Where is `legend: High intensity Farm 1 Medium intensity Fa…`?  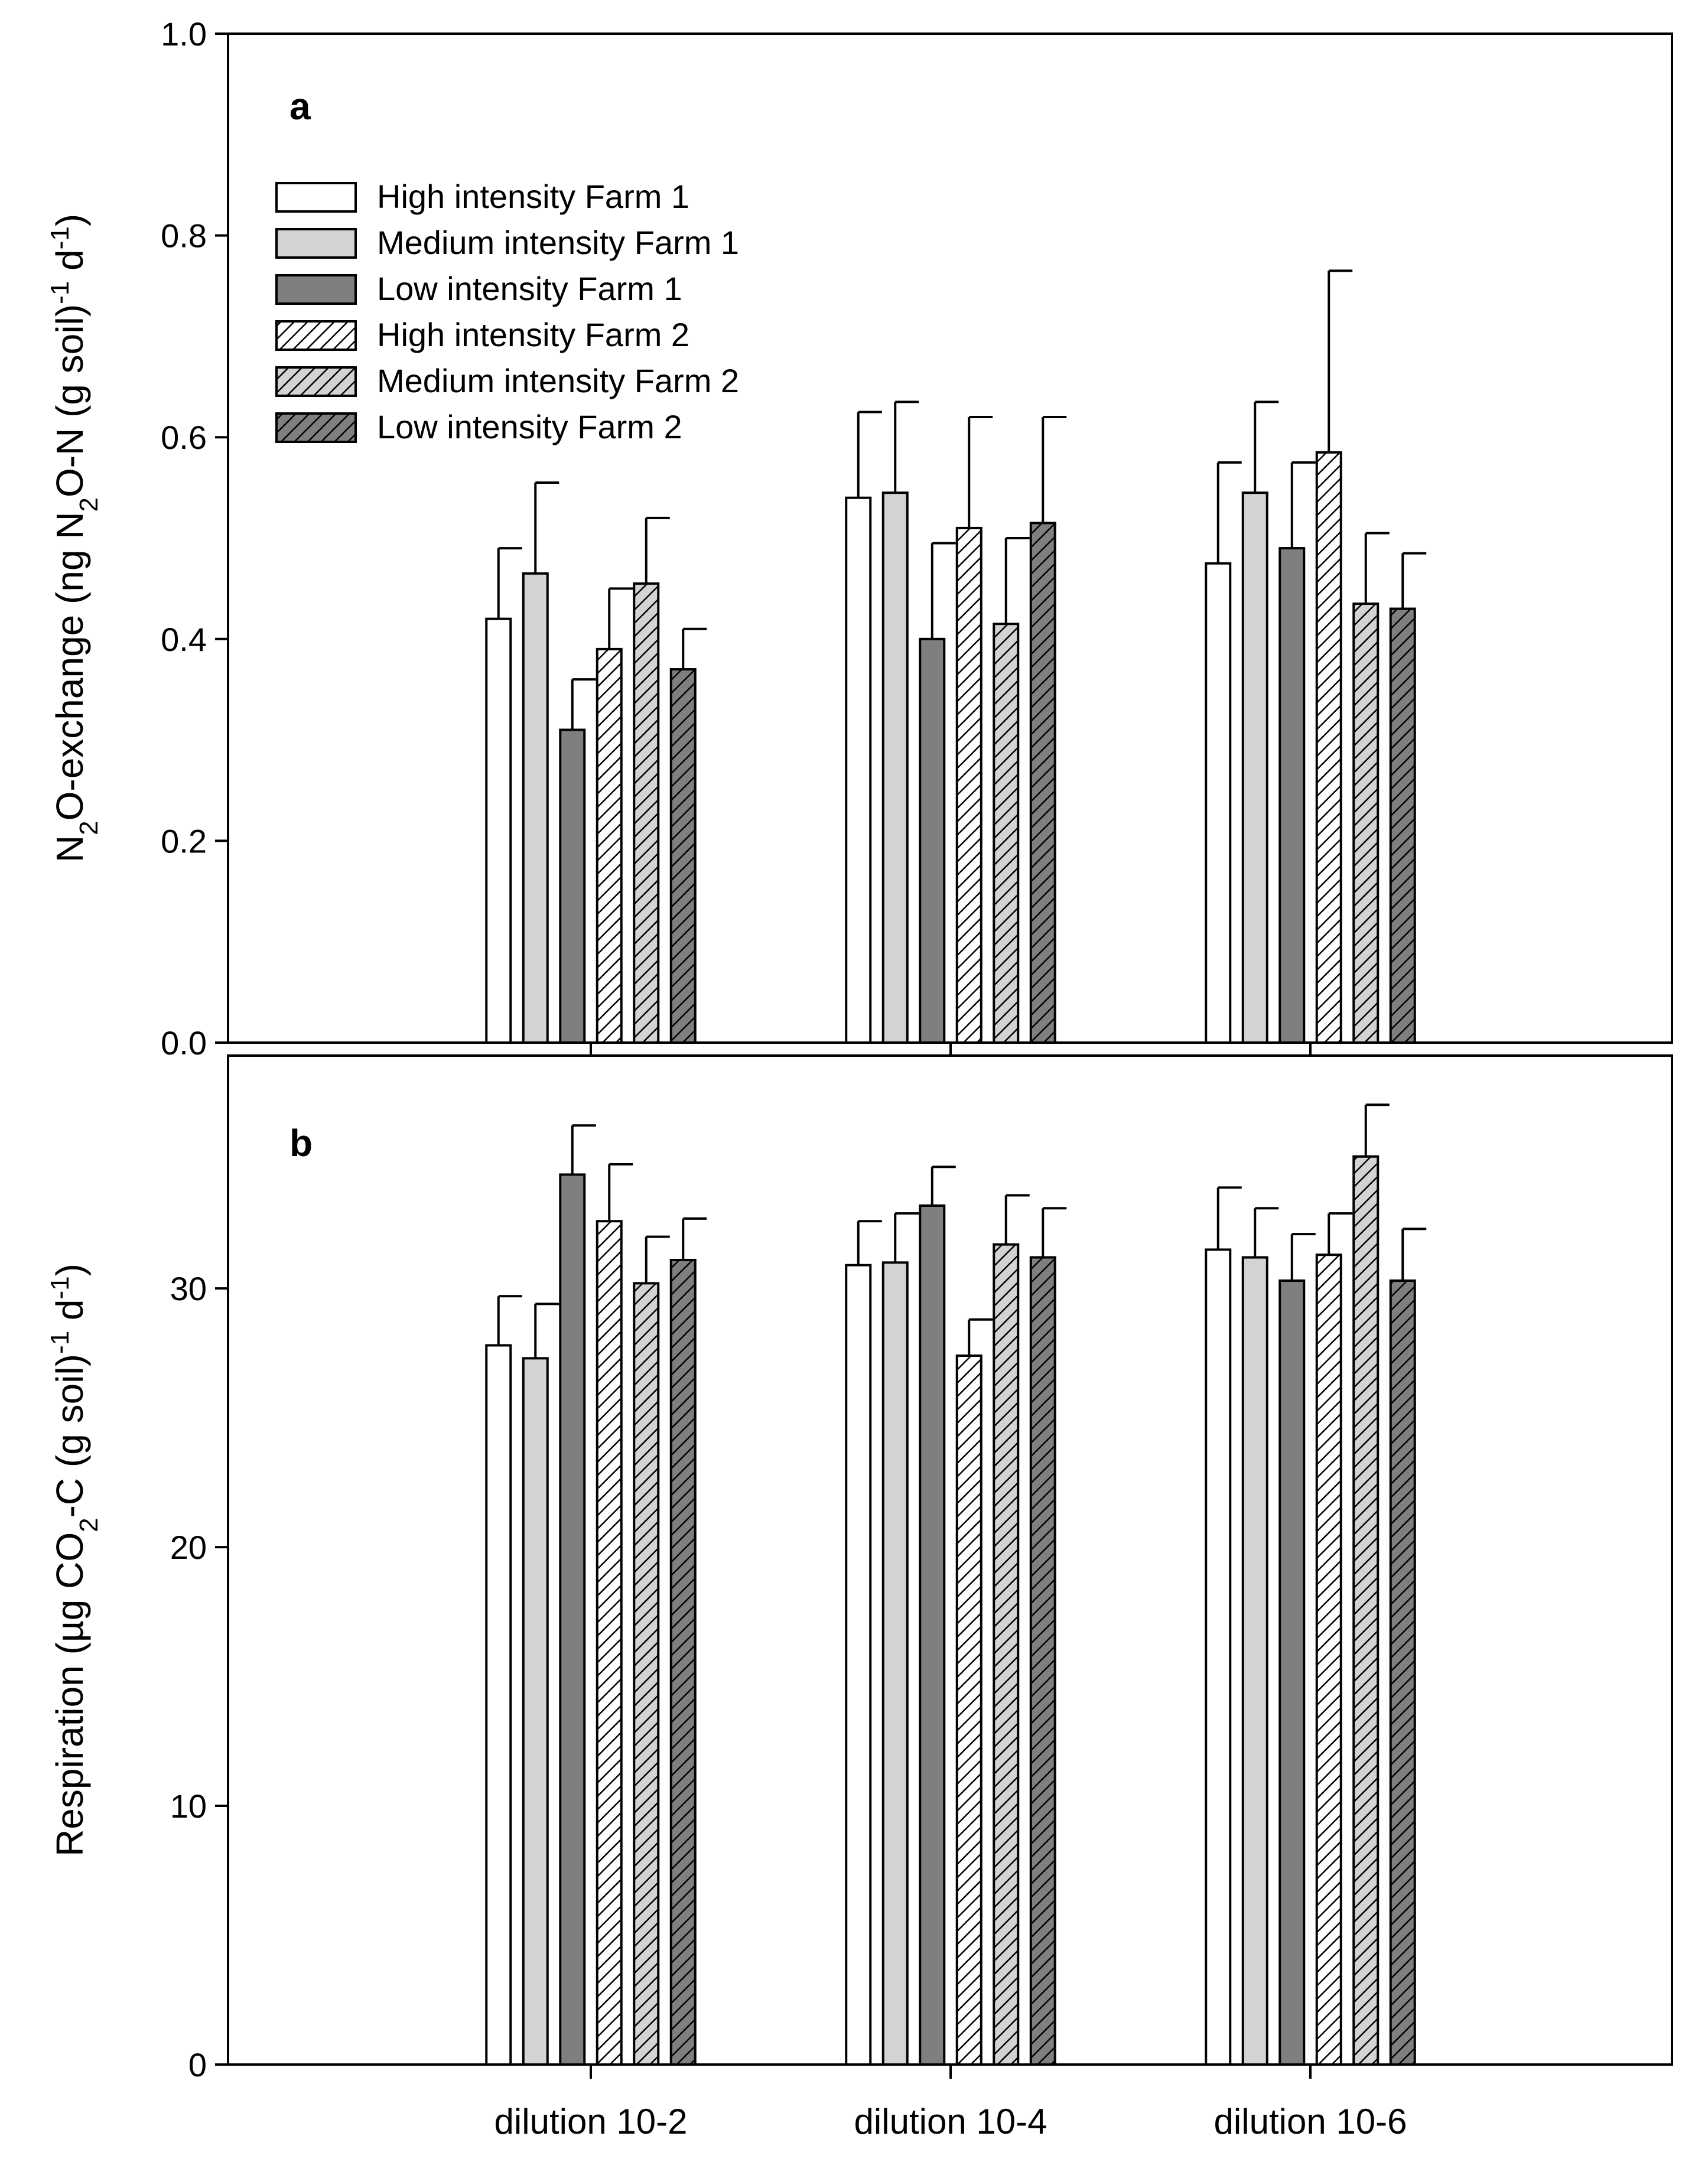
legend: High intensity Farm 1 Medium intensity Fa… is located at coordinates (507, 311).